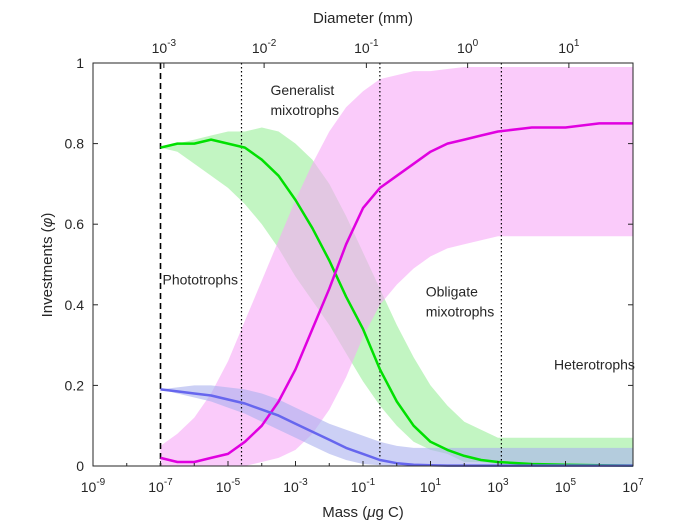  I want to click on region-label-1: Phototrophs, so click(201, 280).